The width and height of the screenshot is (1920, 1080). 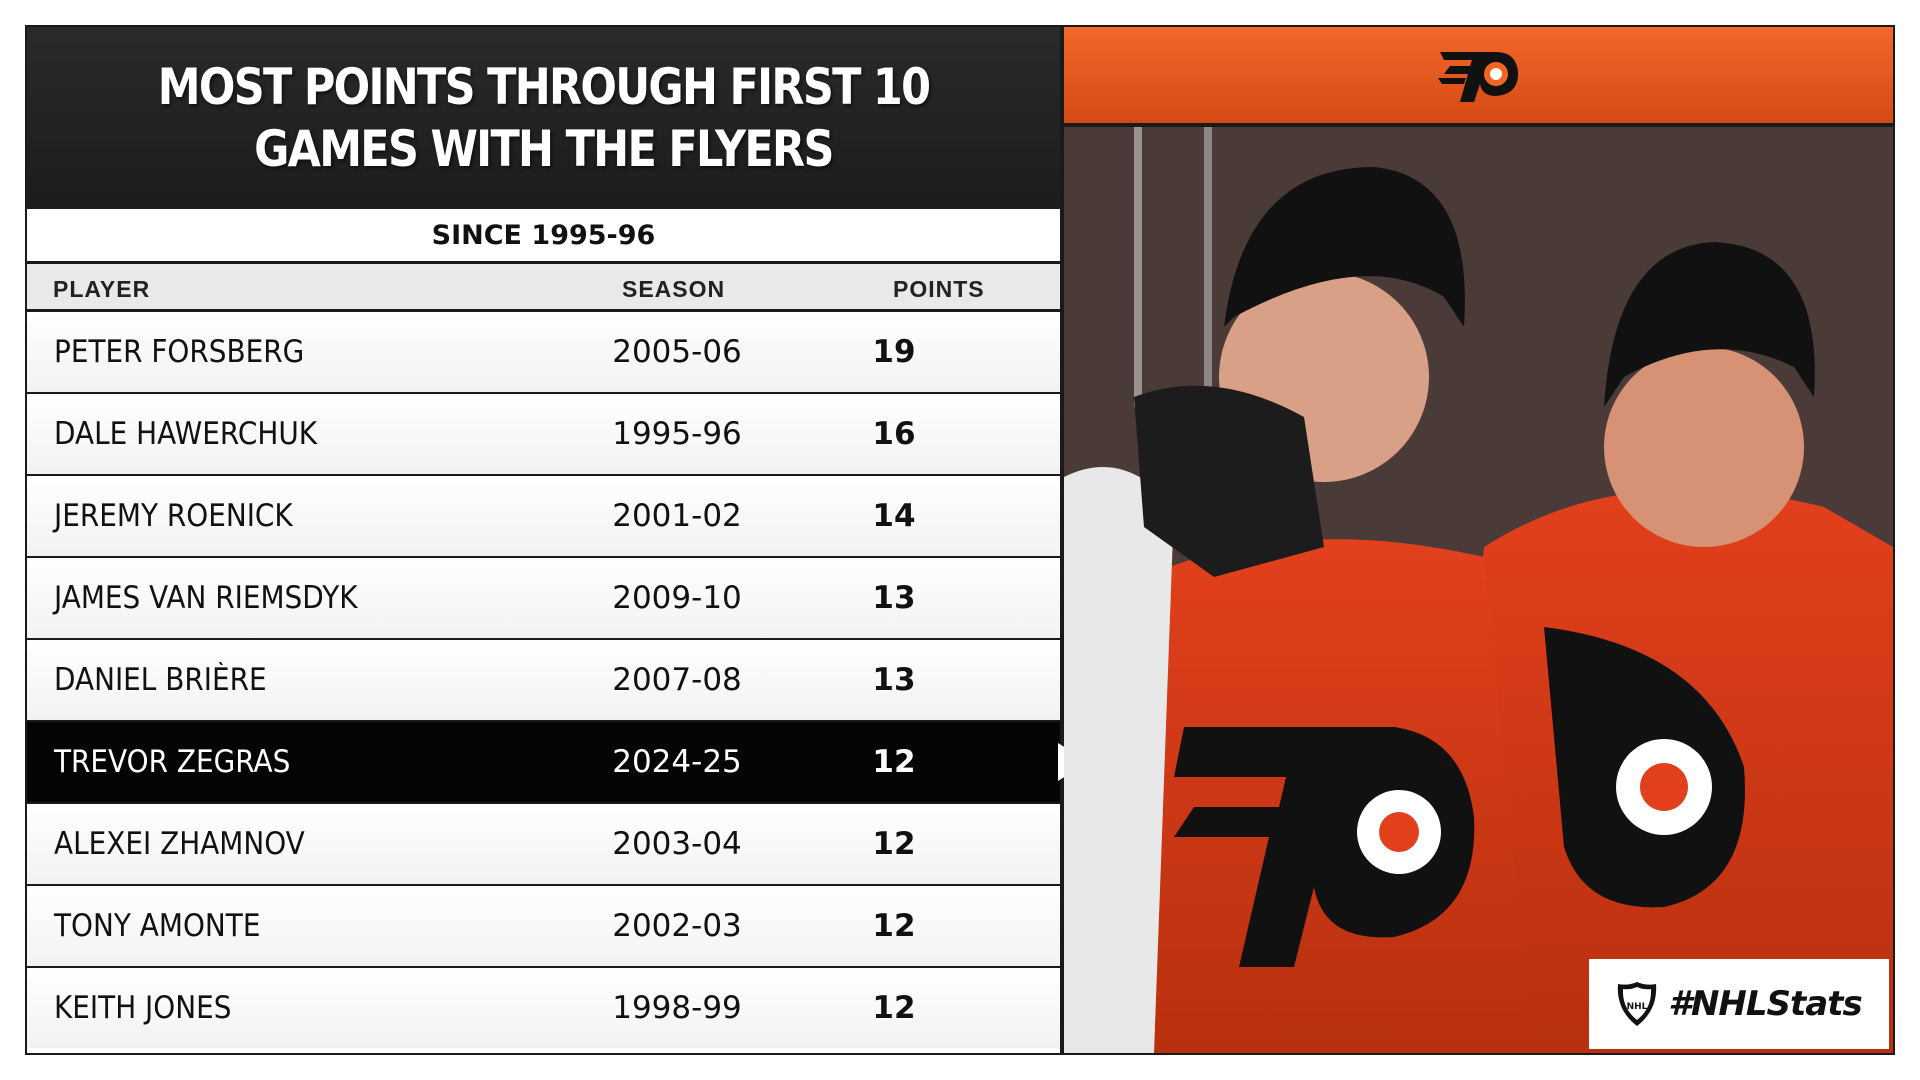 What do you see at coordinates (677, 1008) in the screenshot?
I see `cell-season: 1998-99` at bounding box center [677, 1008].